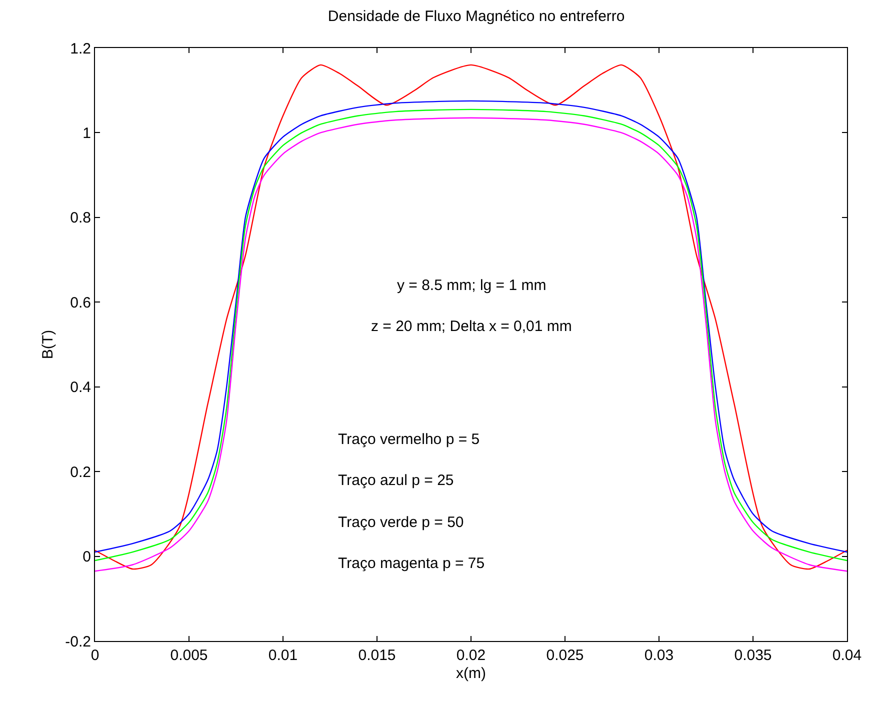  Describe the element at coordinates (78, 641) in the screenshot. I see `y-tick-label: -0.2` at that location.